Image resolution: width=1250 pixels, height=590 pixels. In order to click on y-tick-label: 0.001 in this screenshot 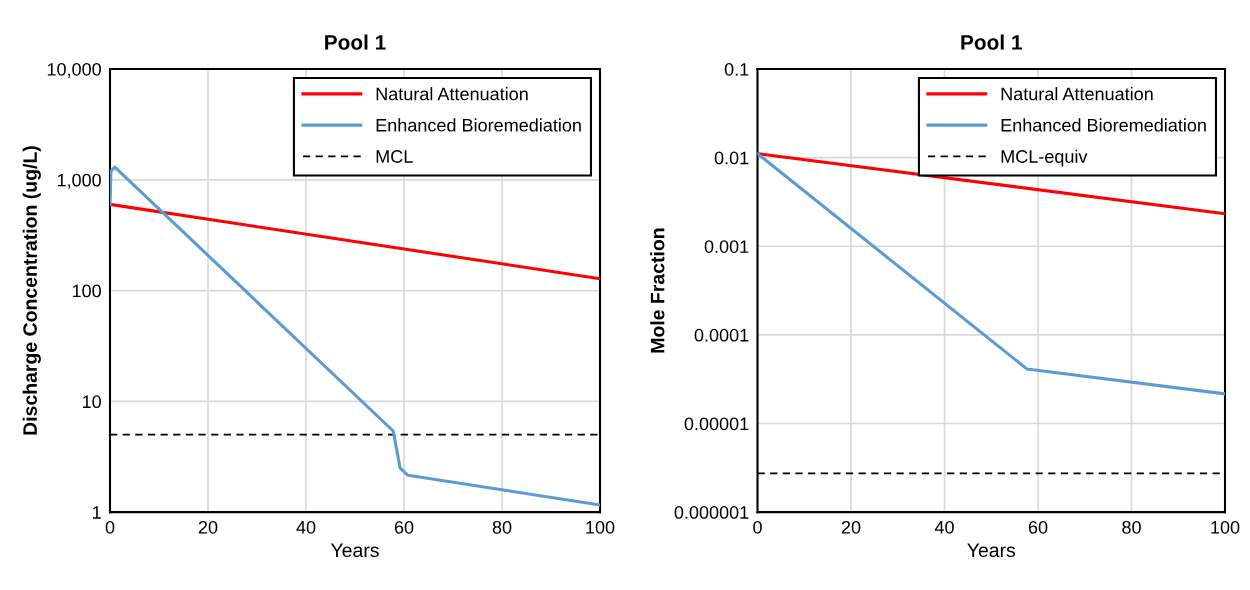, I will do `click(726, 246)`.